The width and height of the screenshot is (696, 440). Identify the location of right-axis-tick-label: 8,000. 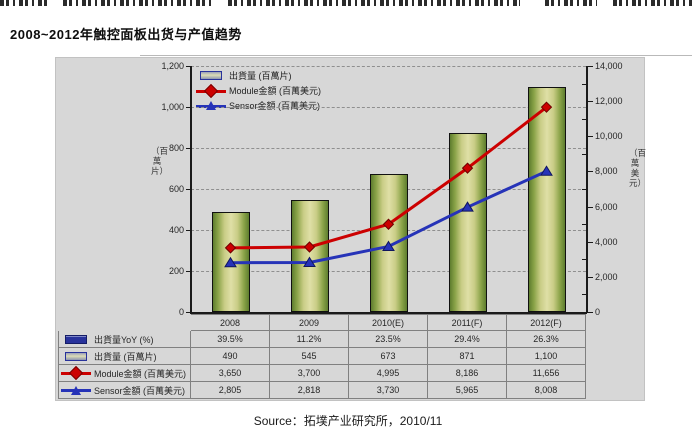
(606, 171).